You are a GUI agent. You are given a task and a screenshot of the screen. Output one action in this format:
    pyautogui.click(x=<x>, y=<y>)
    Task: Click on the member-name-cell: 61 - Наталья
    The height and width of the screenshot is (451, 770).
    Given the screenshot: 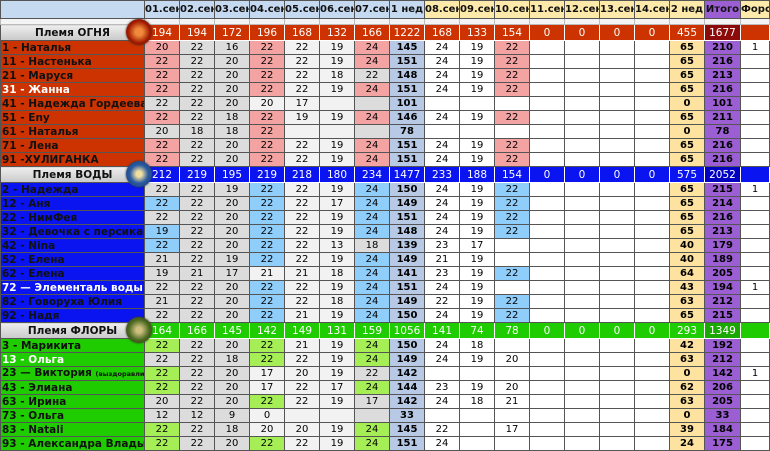 What is the action you would take?
    pyautogui.click(x=72, y=131)
    